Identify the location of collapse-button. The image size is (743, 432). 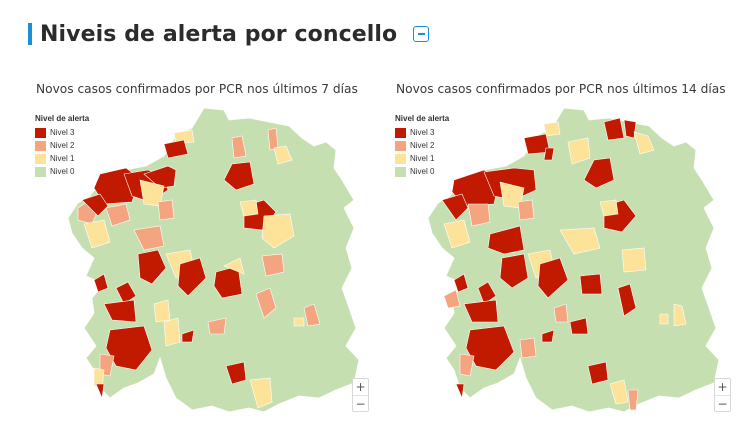
(421, 34).